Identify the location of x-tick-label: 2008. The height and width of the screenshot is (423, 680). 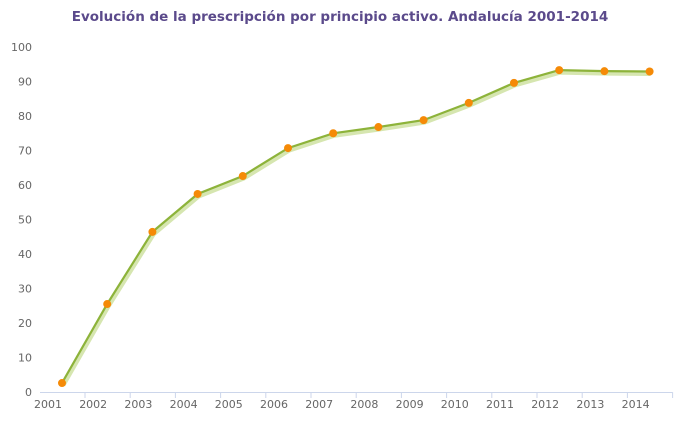
(364, 404).